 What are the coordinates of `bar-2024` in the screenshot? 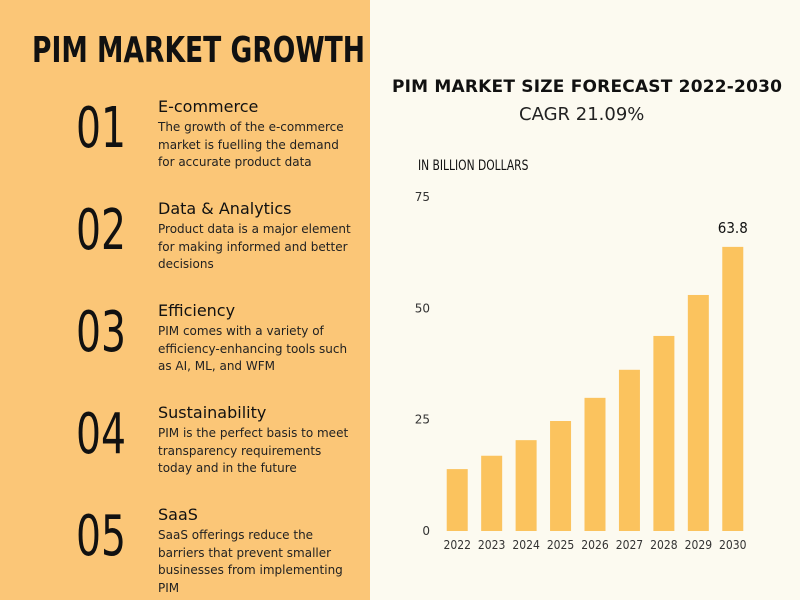 It's located at (526, 485).